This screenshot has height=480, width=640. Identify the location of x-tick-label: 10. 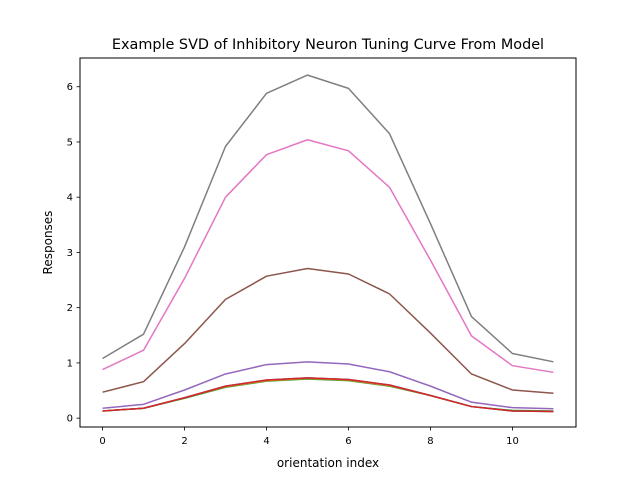
(512, 441).